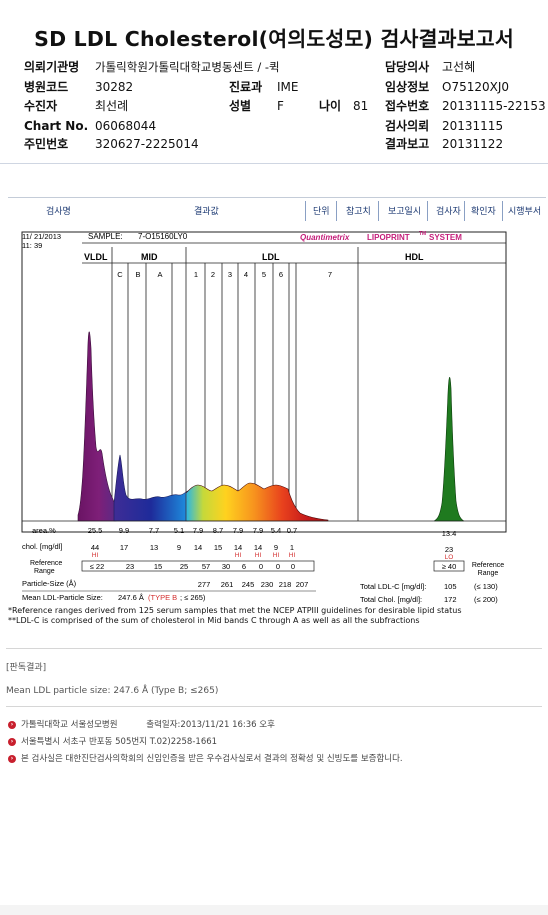  What do you see at coordinates (227, 725) in the screenshot?
I see `footer-output-date: 2013/11/21 16:36 오후` at bounding box center [227, 725].